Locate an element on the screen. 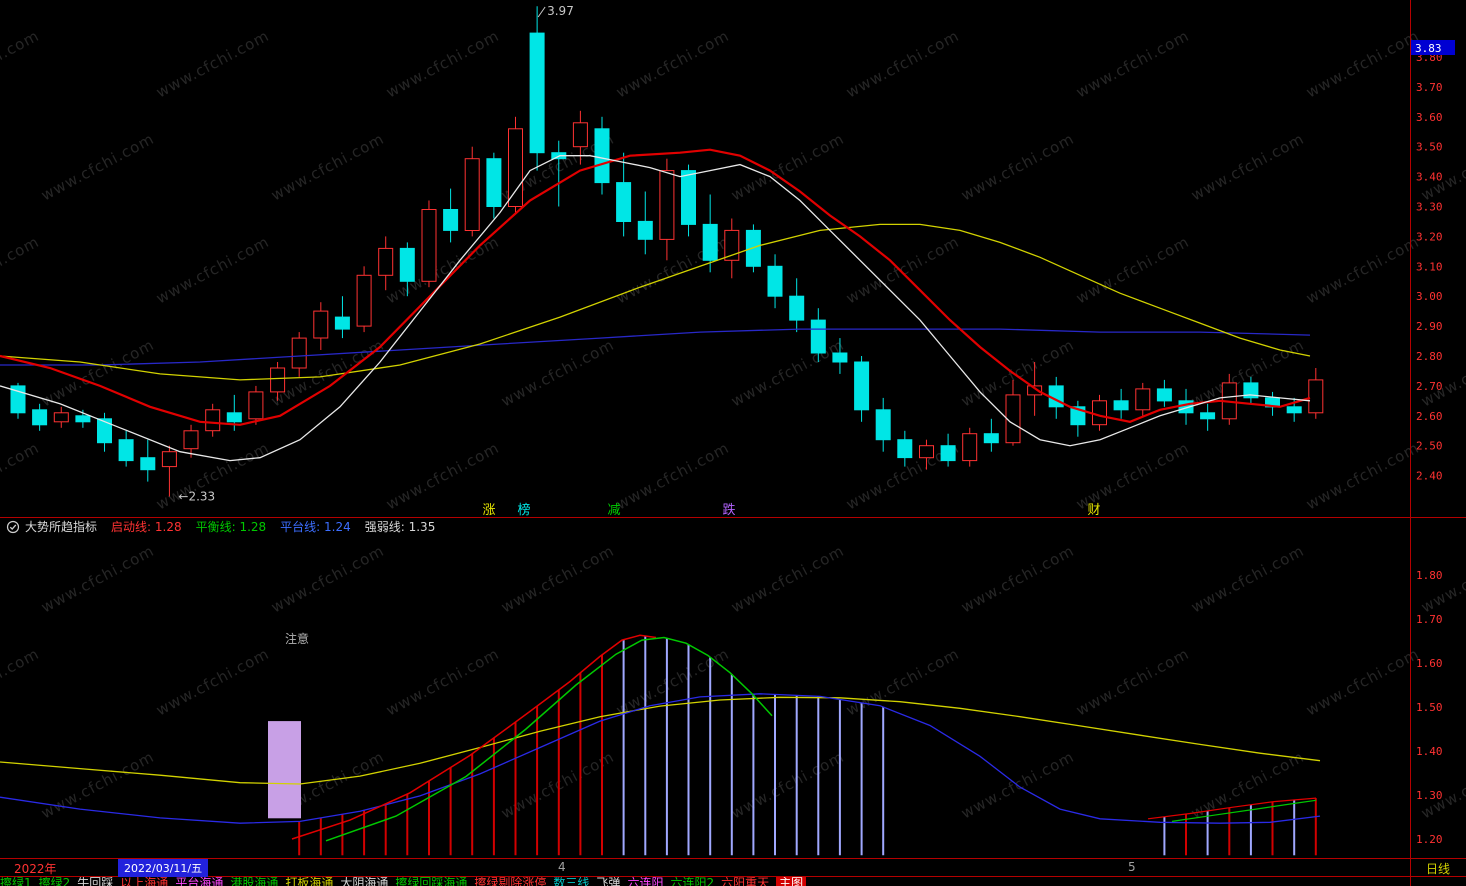 The height and width of the screenshot is (886, 1466). price-axis-label: 2.60 is located at coordinates (1429, 416).